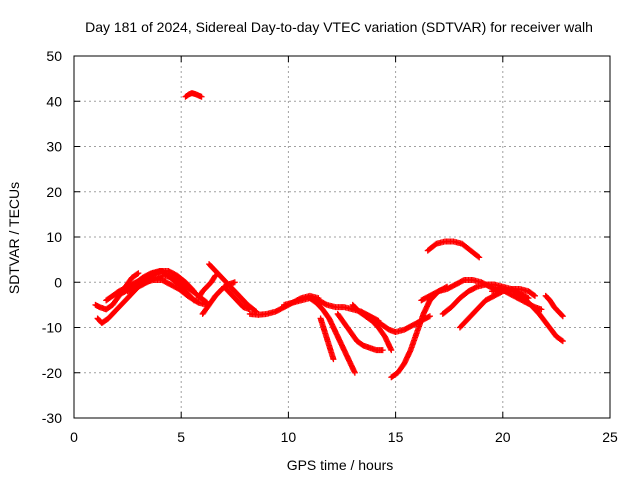 Image resolution: width=640 pixels, height=480 pixels. What do you see at coordinates (54, 56) in the screenshot?
I see `y-tick-label: 50` at bounding box center [54, 56].